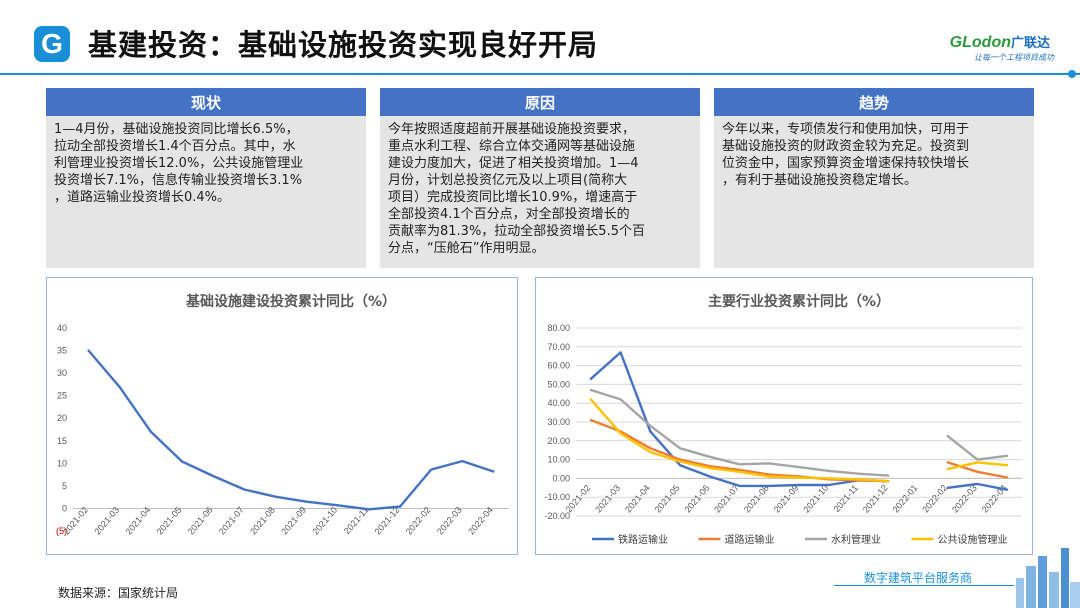  Describe the element at coordinates (558, 328) in the screenshot. I see `y-tick-label: 80.00` at that location.